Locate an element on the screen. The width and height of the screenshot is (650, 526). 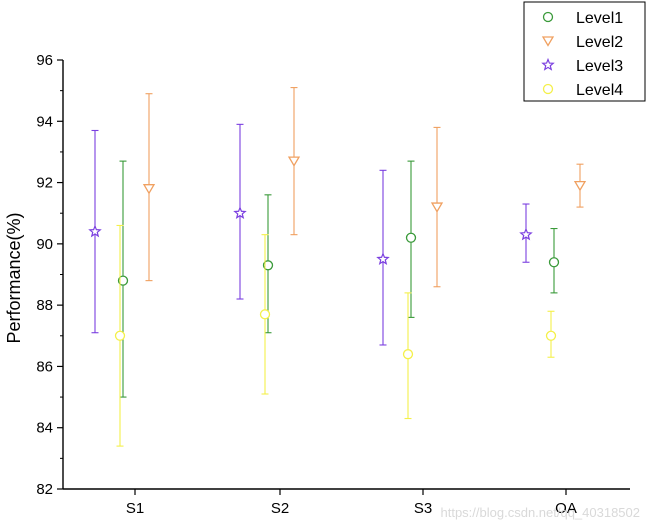
x-tick-label: S1 is located at coordinates (135, 508).